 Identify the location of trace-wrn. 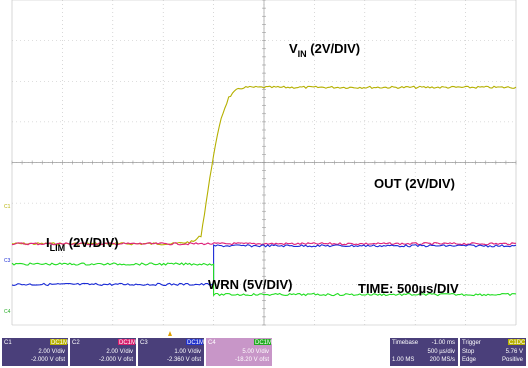
(264, 279).